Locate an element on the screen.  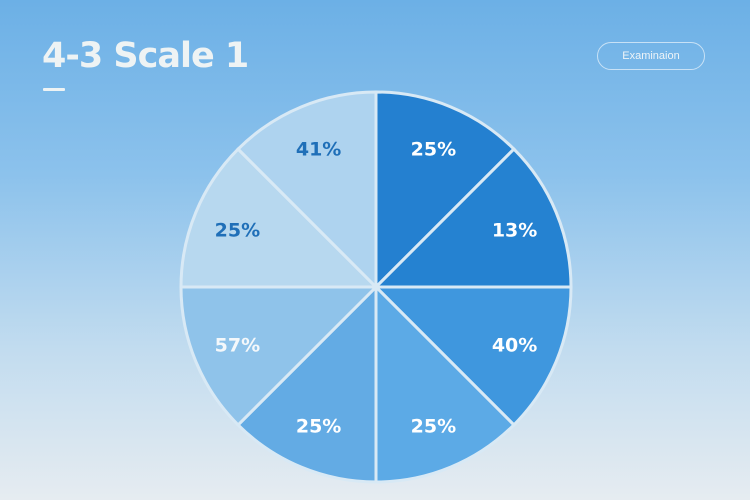
page-title: 4-3 Scale 1 is located at coordinates (145, 56).